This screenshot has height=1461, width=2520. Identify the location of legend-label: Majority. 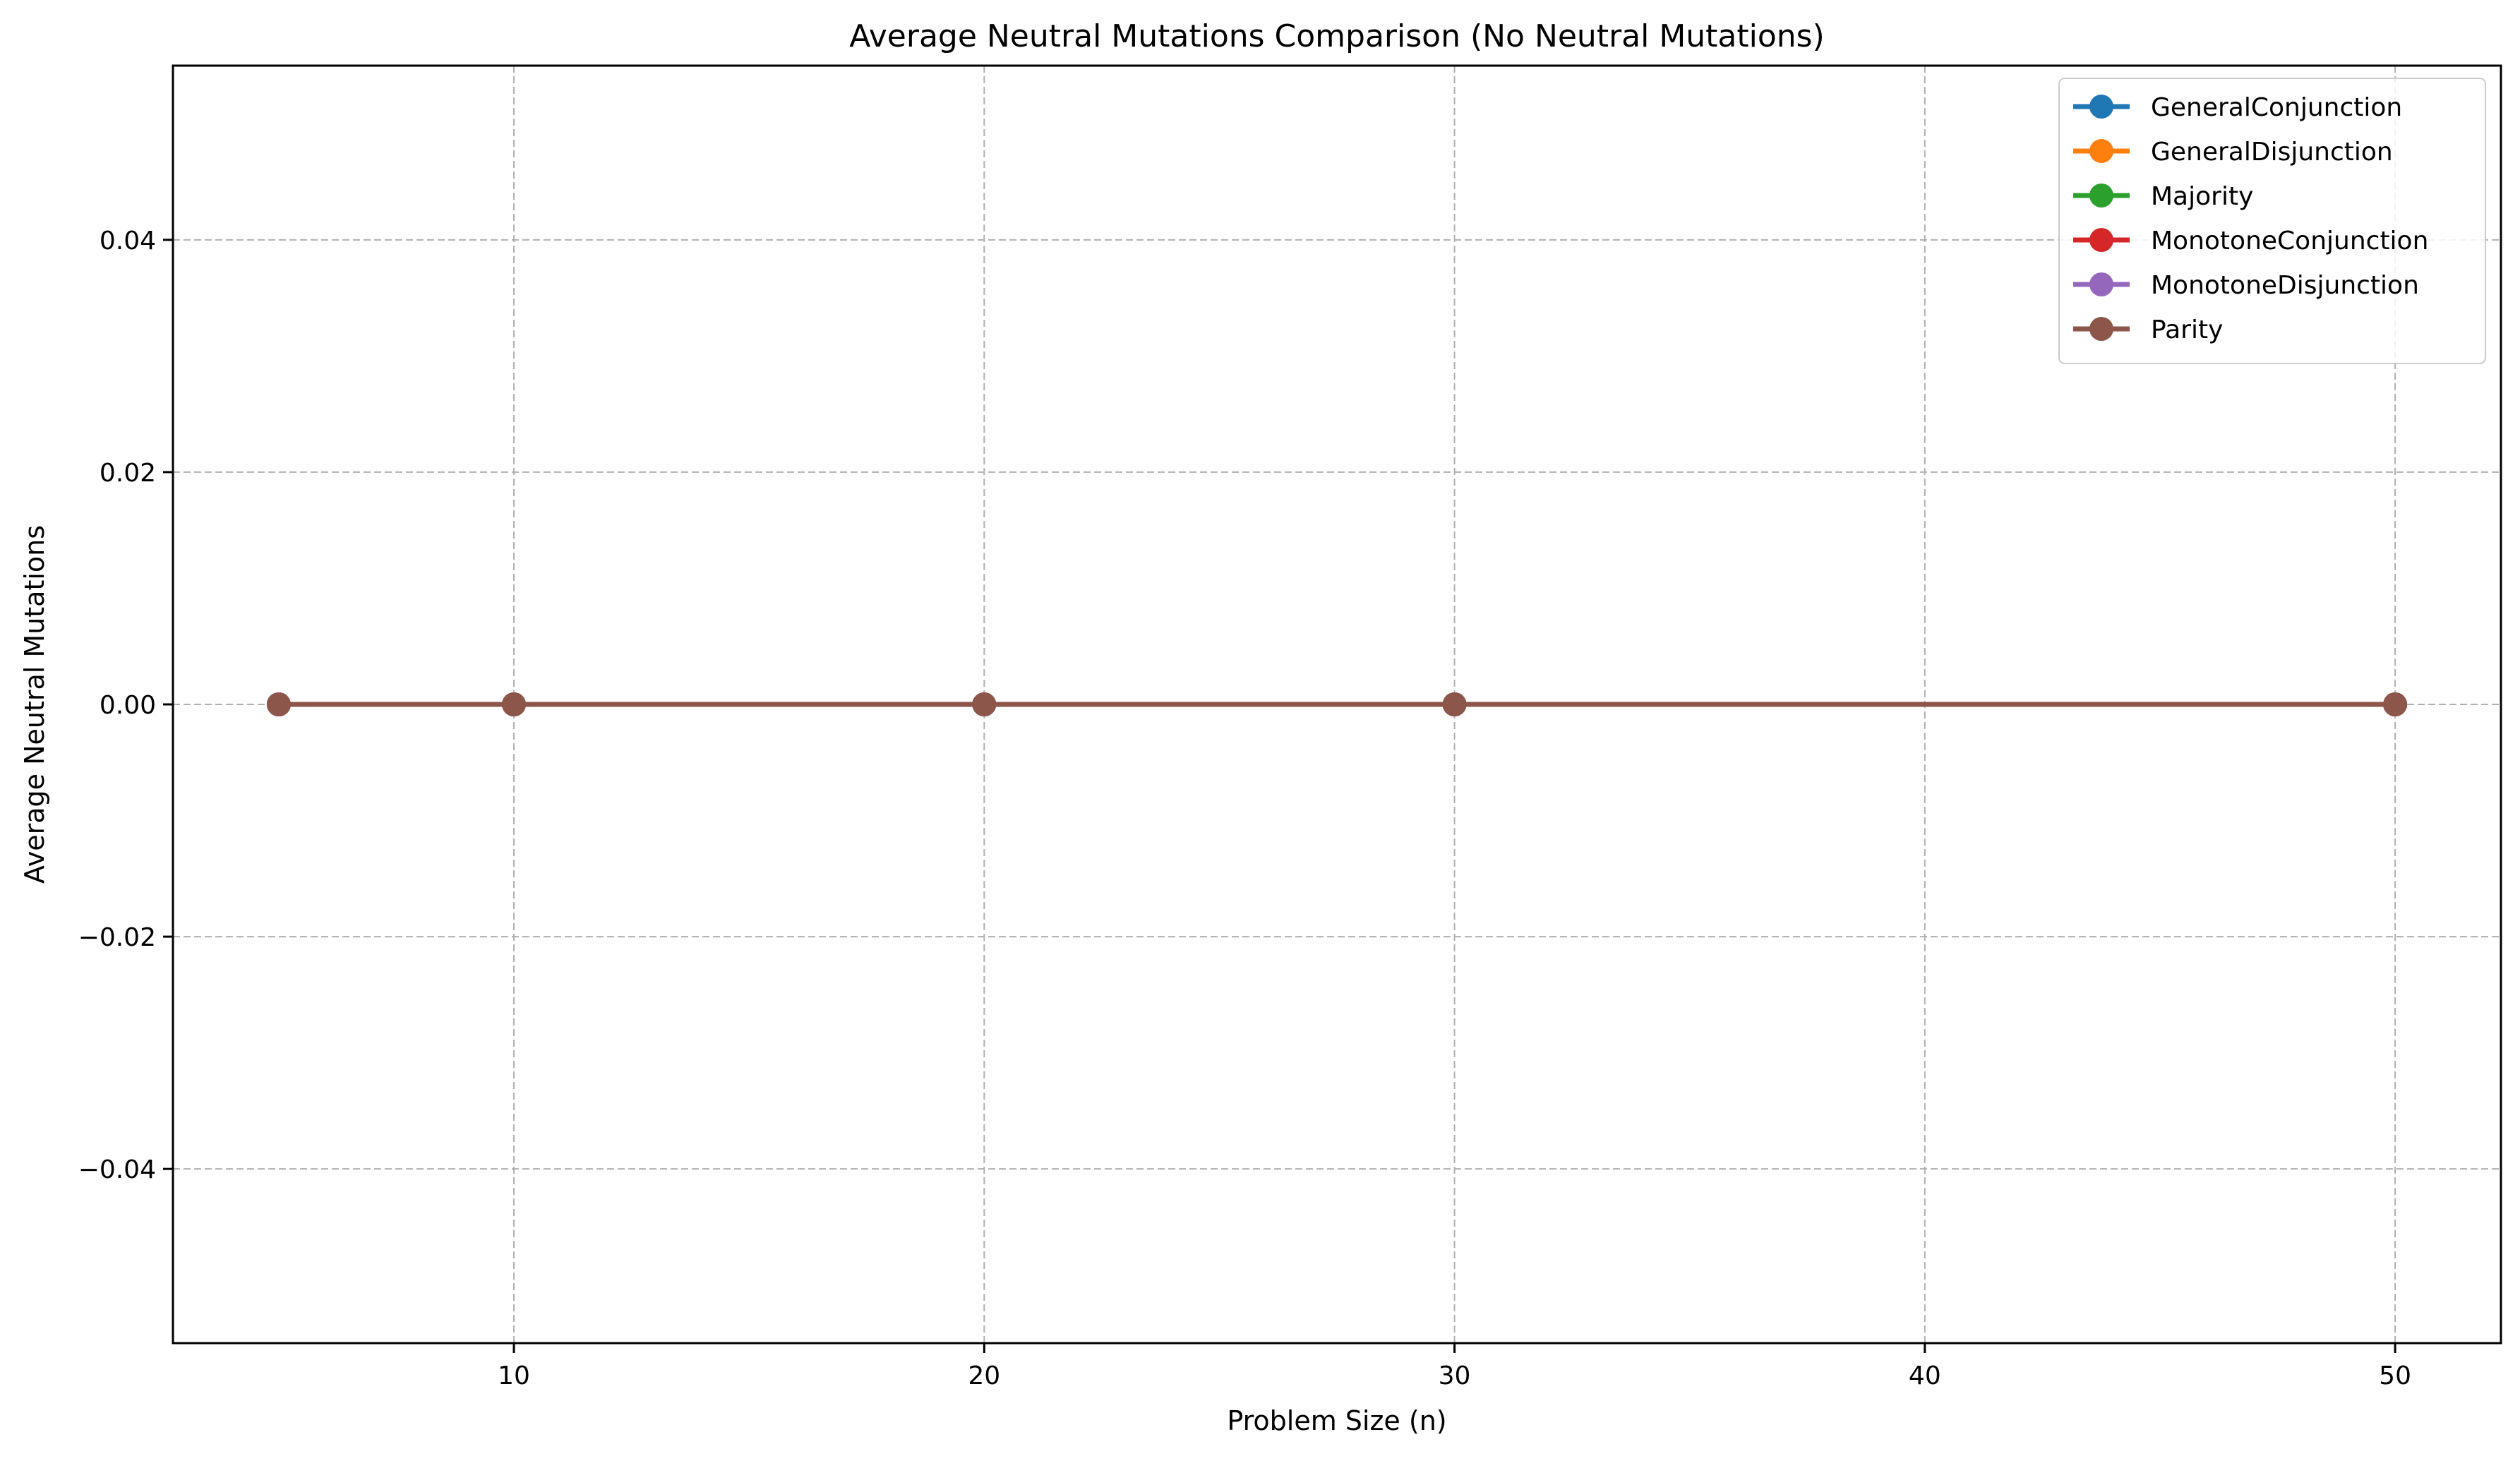
(2202, 196).